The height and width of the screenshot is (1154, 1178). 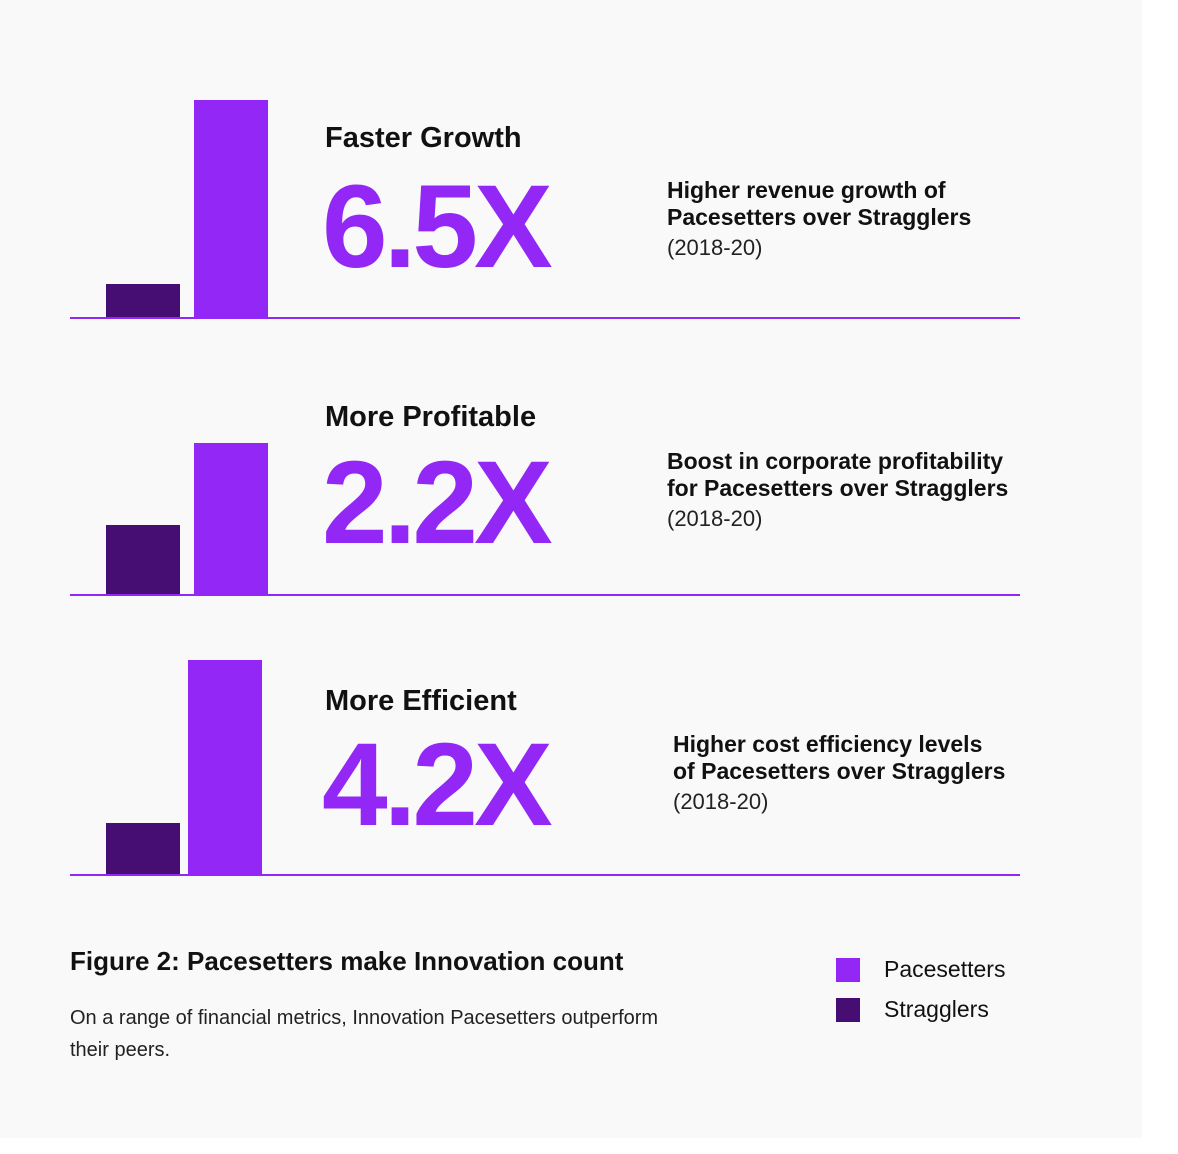 I want to click on description-line-1-more-profitable: Boost in corporate profitability, so click(x=835, y=461).